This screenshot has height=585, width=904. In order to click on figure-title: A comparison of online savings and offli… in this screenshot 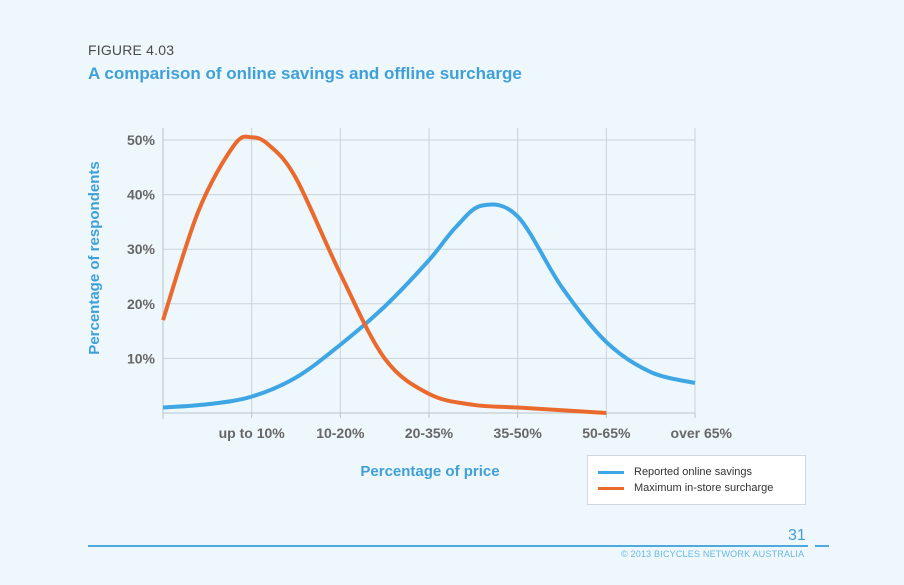, I will do `click(305, 73)`.